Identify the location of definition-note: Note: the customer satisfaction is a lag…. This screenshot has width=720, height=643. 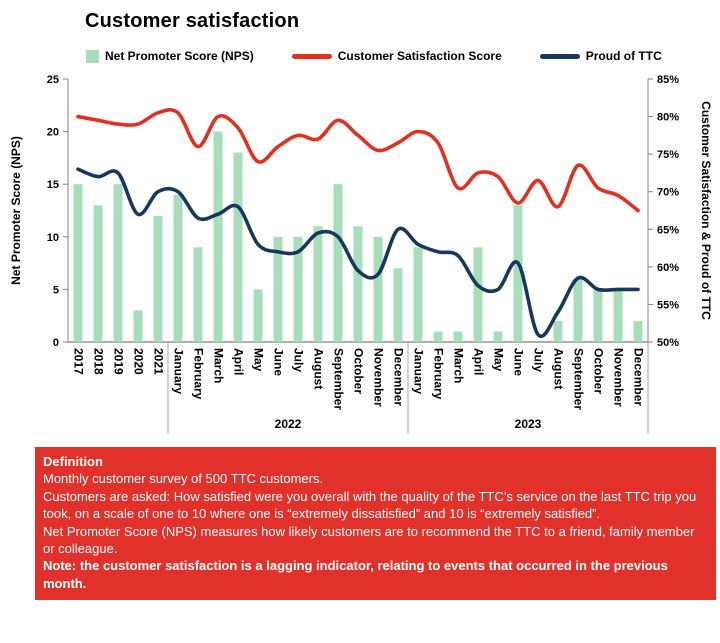
(355, 574).